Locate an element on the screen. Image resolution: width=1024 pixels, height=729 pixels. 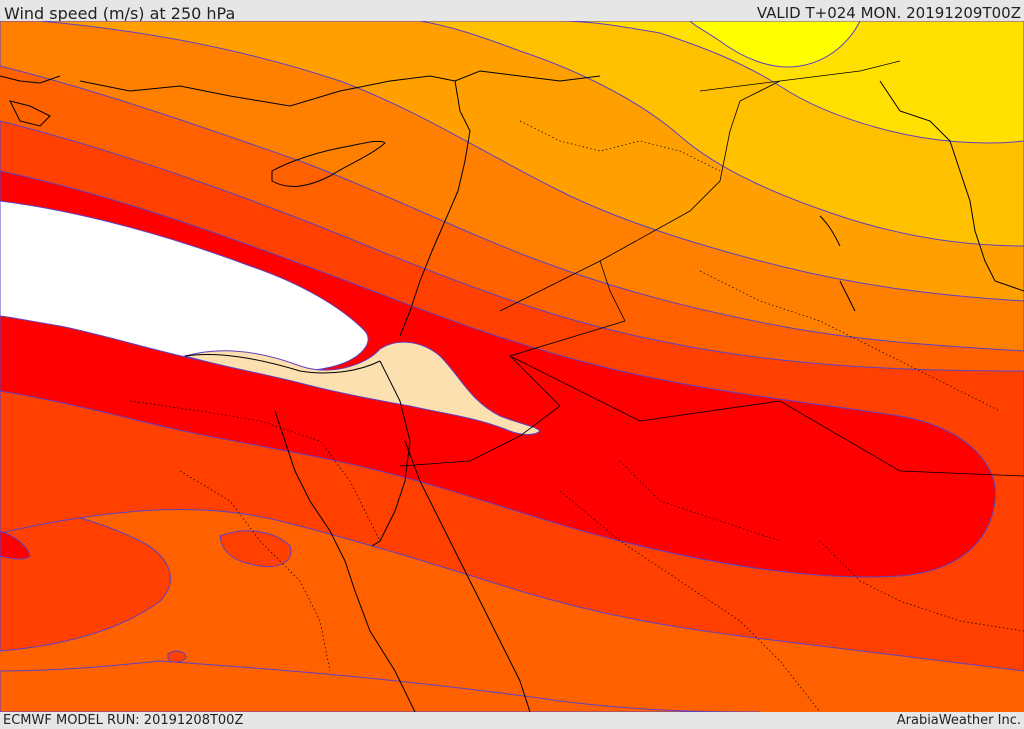
wind-patch-red-sw is located at coordinates (15, 545).